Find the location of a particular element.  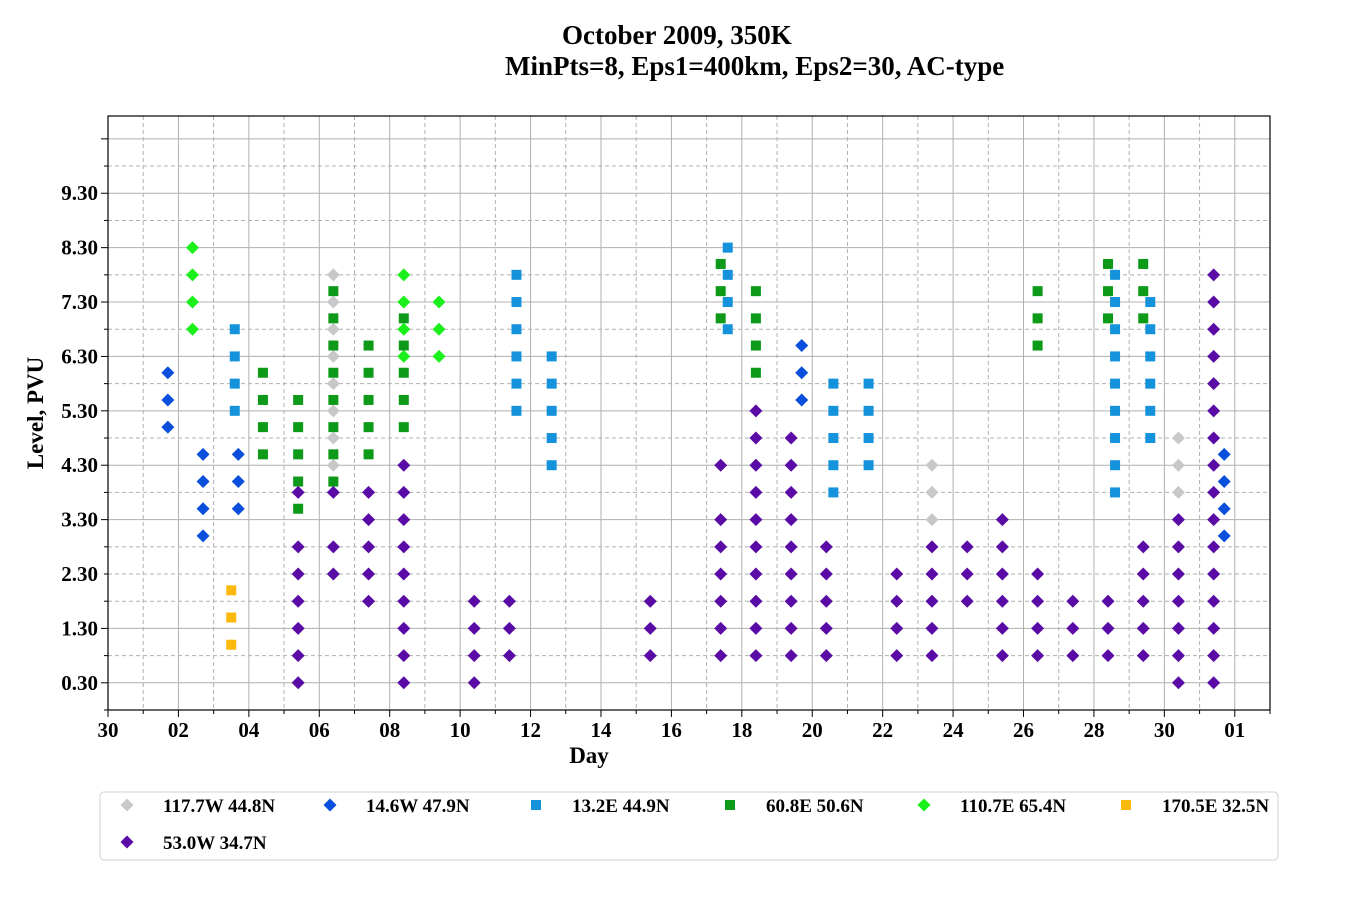

x-tick-label: 04 is located at coordinates (249, 730).